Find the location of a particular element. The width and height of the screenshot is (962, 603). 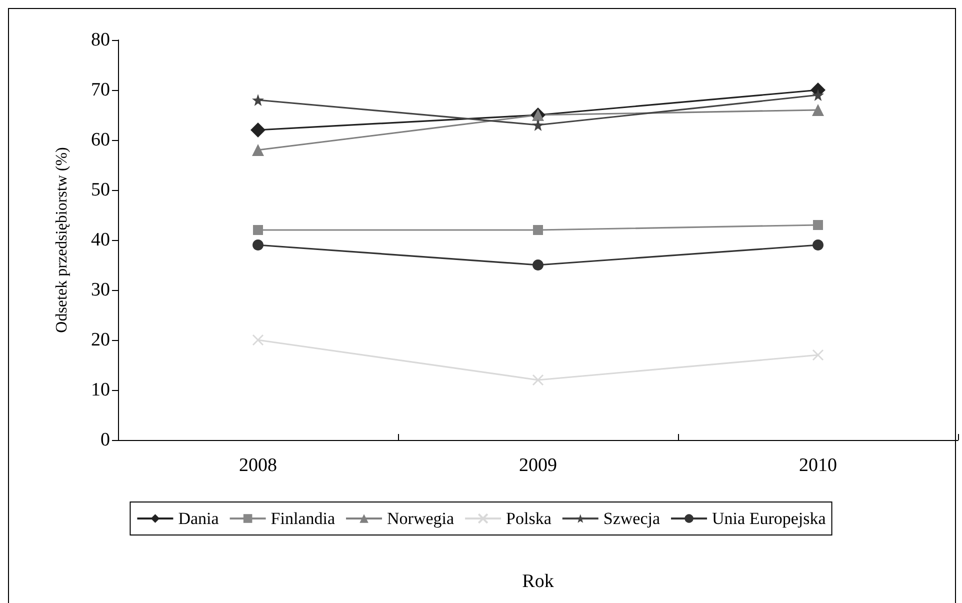

legend-label: Finlandia is located at coordinates (303, 518).